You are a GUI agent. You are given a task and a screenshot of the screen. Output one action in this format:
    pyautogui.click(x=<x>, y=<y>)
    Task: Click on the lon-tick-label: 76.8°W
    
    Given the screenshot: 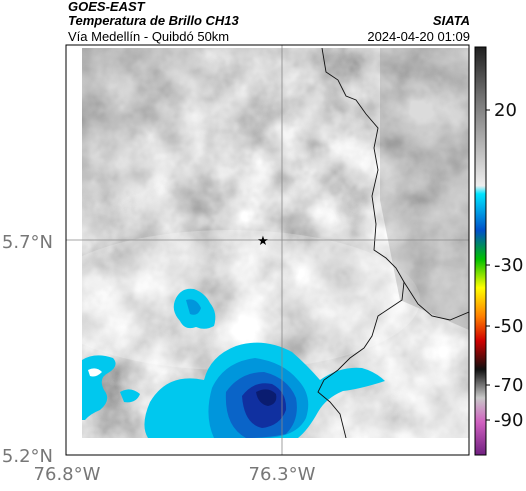 What is the action you would take?
    pyautogui.click(x=67, y=474)
    